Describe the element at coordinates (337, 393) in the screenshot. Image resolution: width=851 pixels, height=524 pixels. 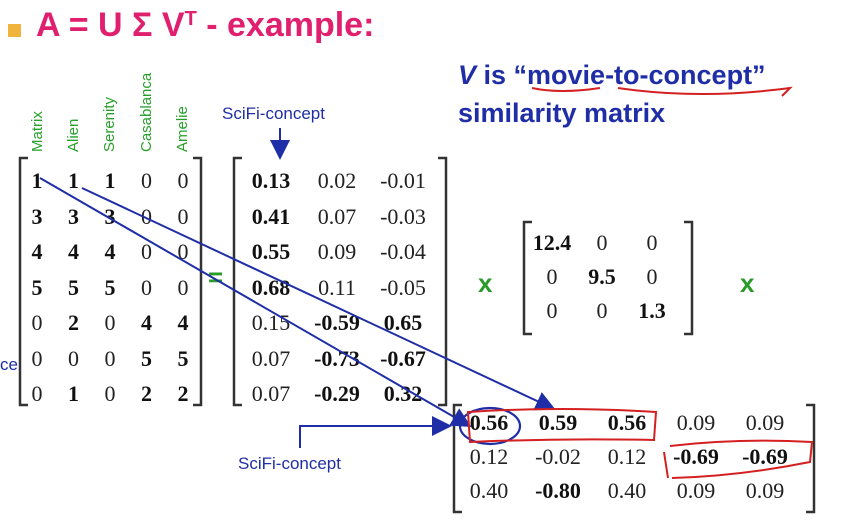
I see `u-cell-6-1: -0.29` at that location.